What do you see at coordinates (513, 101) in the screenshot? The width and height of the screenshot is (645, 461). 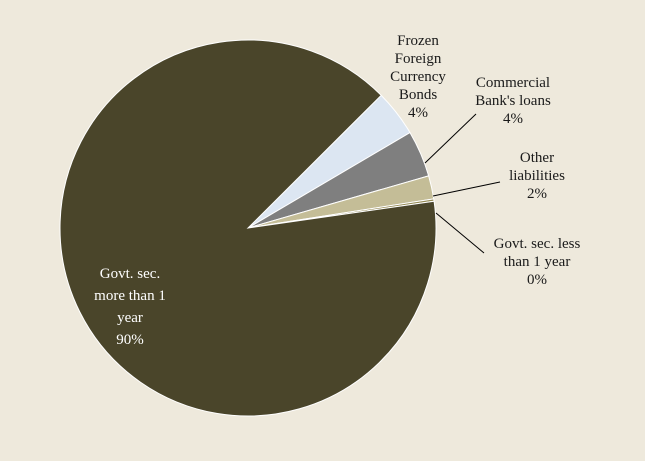 I see `slice-label-1: Commercial Bank's loans 4%` at bounding box center [513, 101].